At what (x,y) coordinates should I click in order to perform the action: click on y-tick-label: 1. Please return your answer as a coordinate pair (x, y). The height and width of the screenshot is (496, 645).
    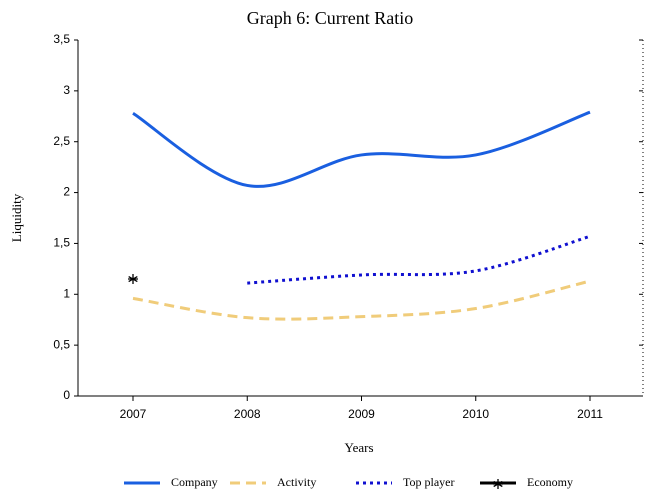
    Looking at the image, I should click on (66, 293).